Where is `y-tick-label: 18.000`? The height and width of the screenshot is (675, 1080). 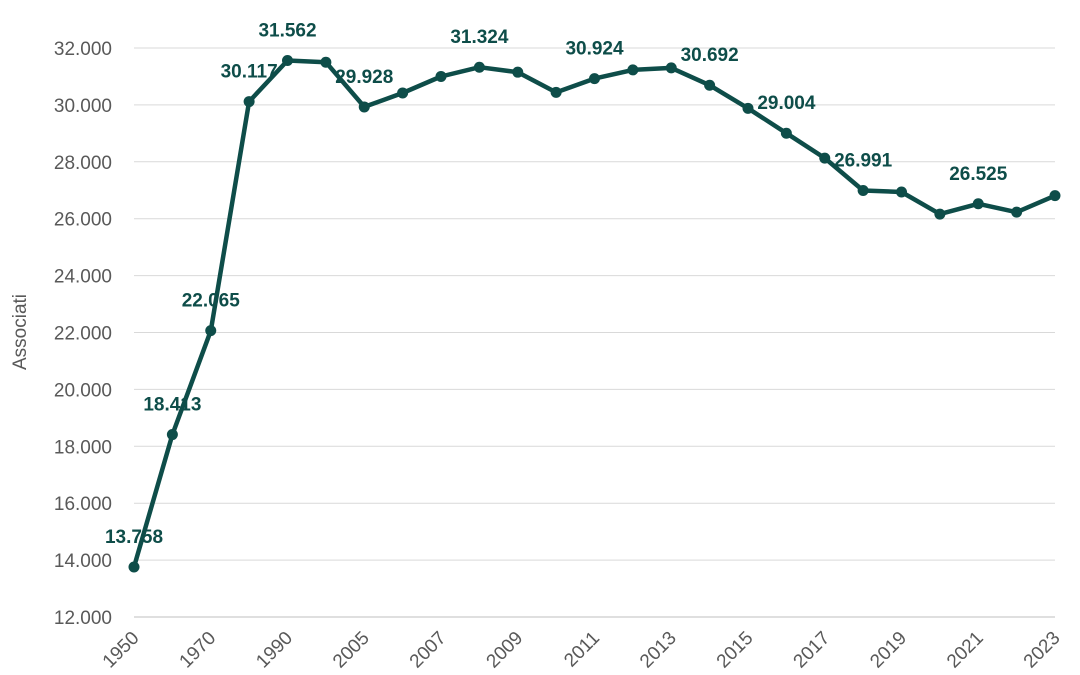 y-tick-label: 18.000 is located at coordinates (83, 447).